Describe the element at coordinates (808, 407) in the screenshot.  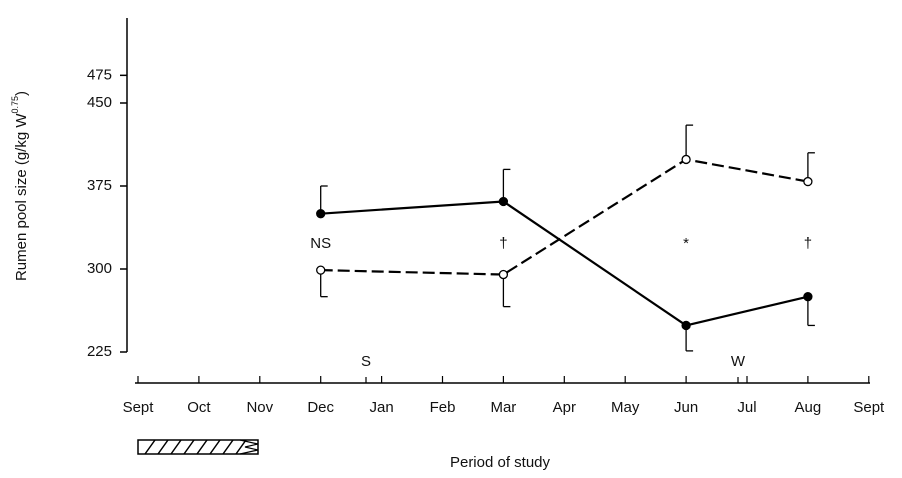
I see `x-tick-label: Aug` at that location.